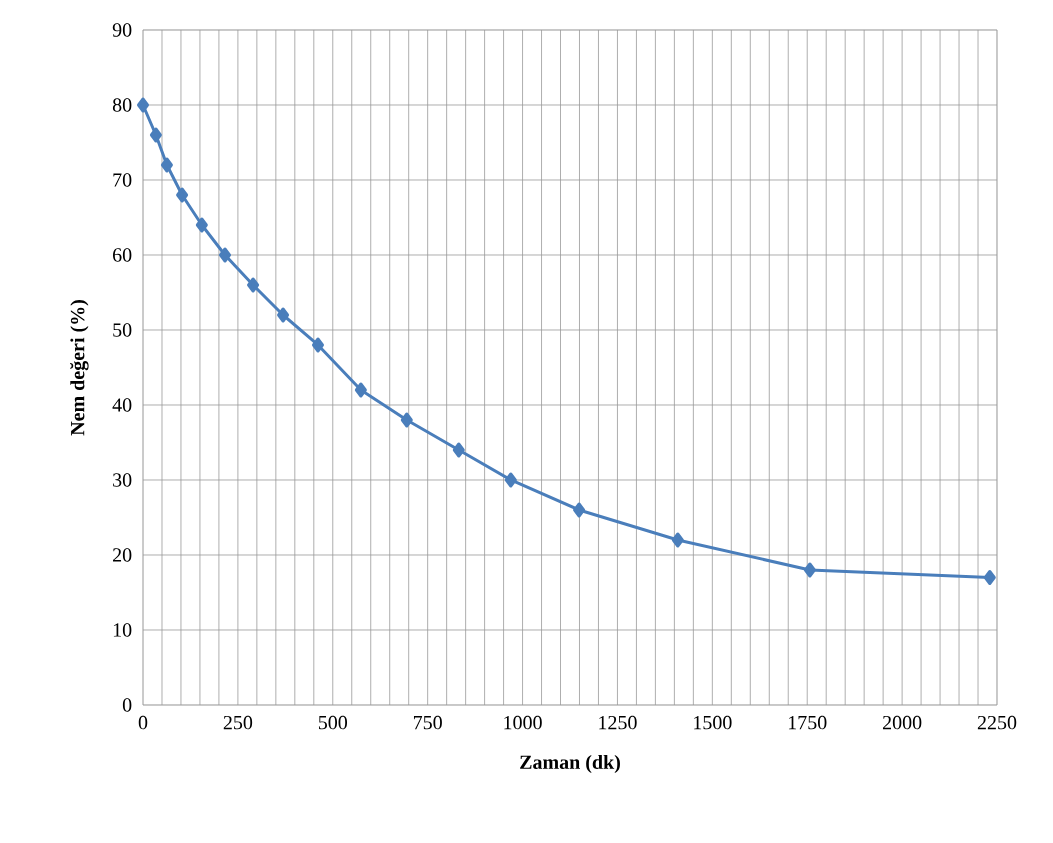  Describe the element at coordinates (143, 722) in the screenshot. I see `x-tick-label: 0` at that location.